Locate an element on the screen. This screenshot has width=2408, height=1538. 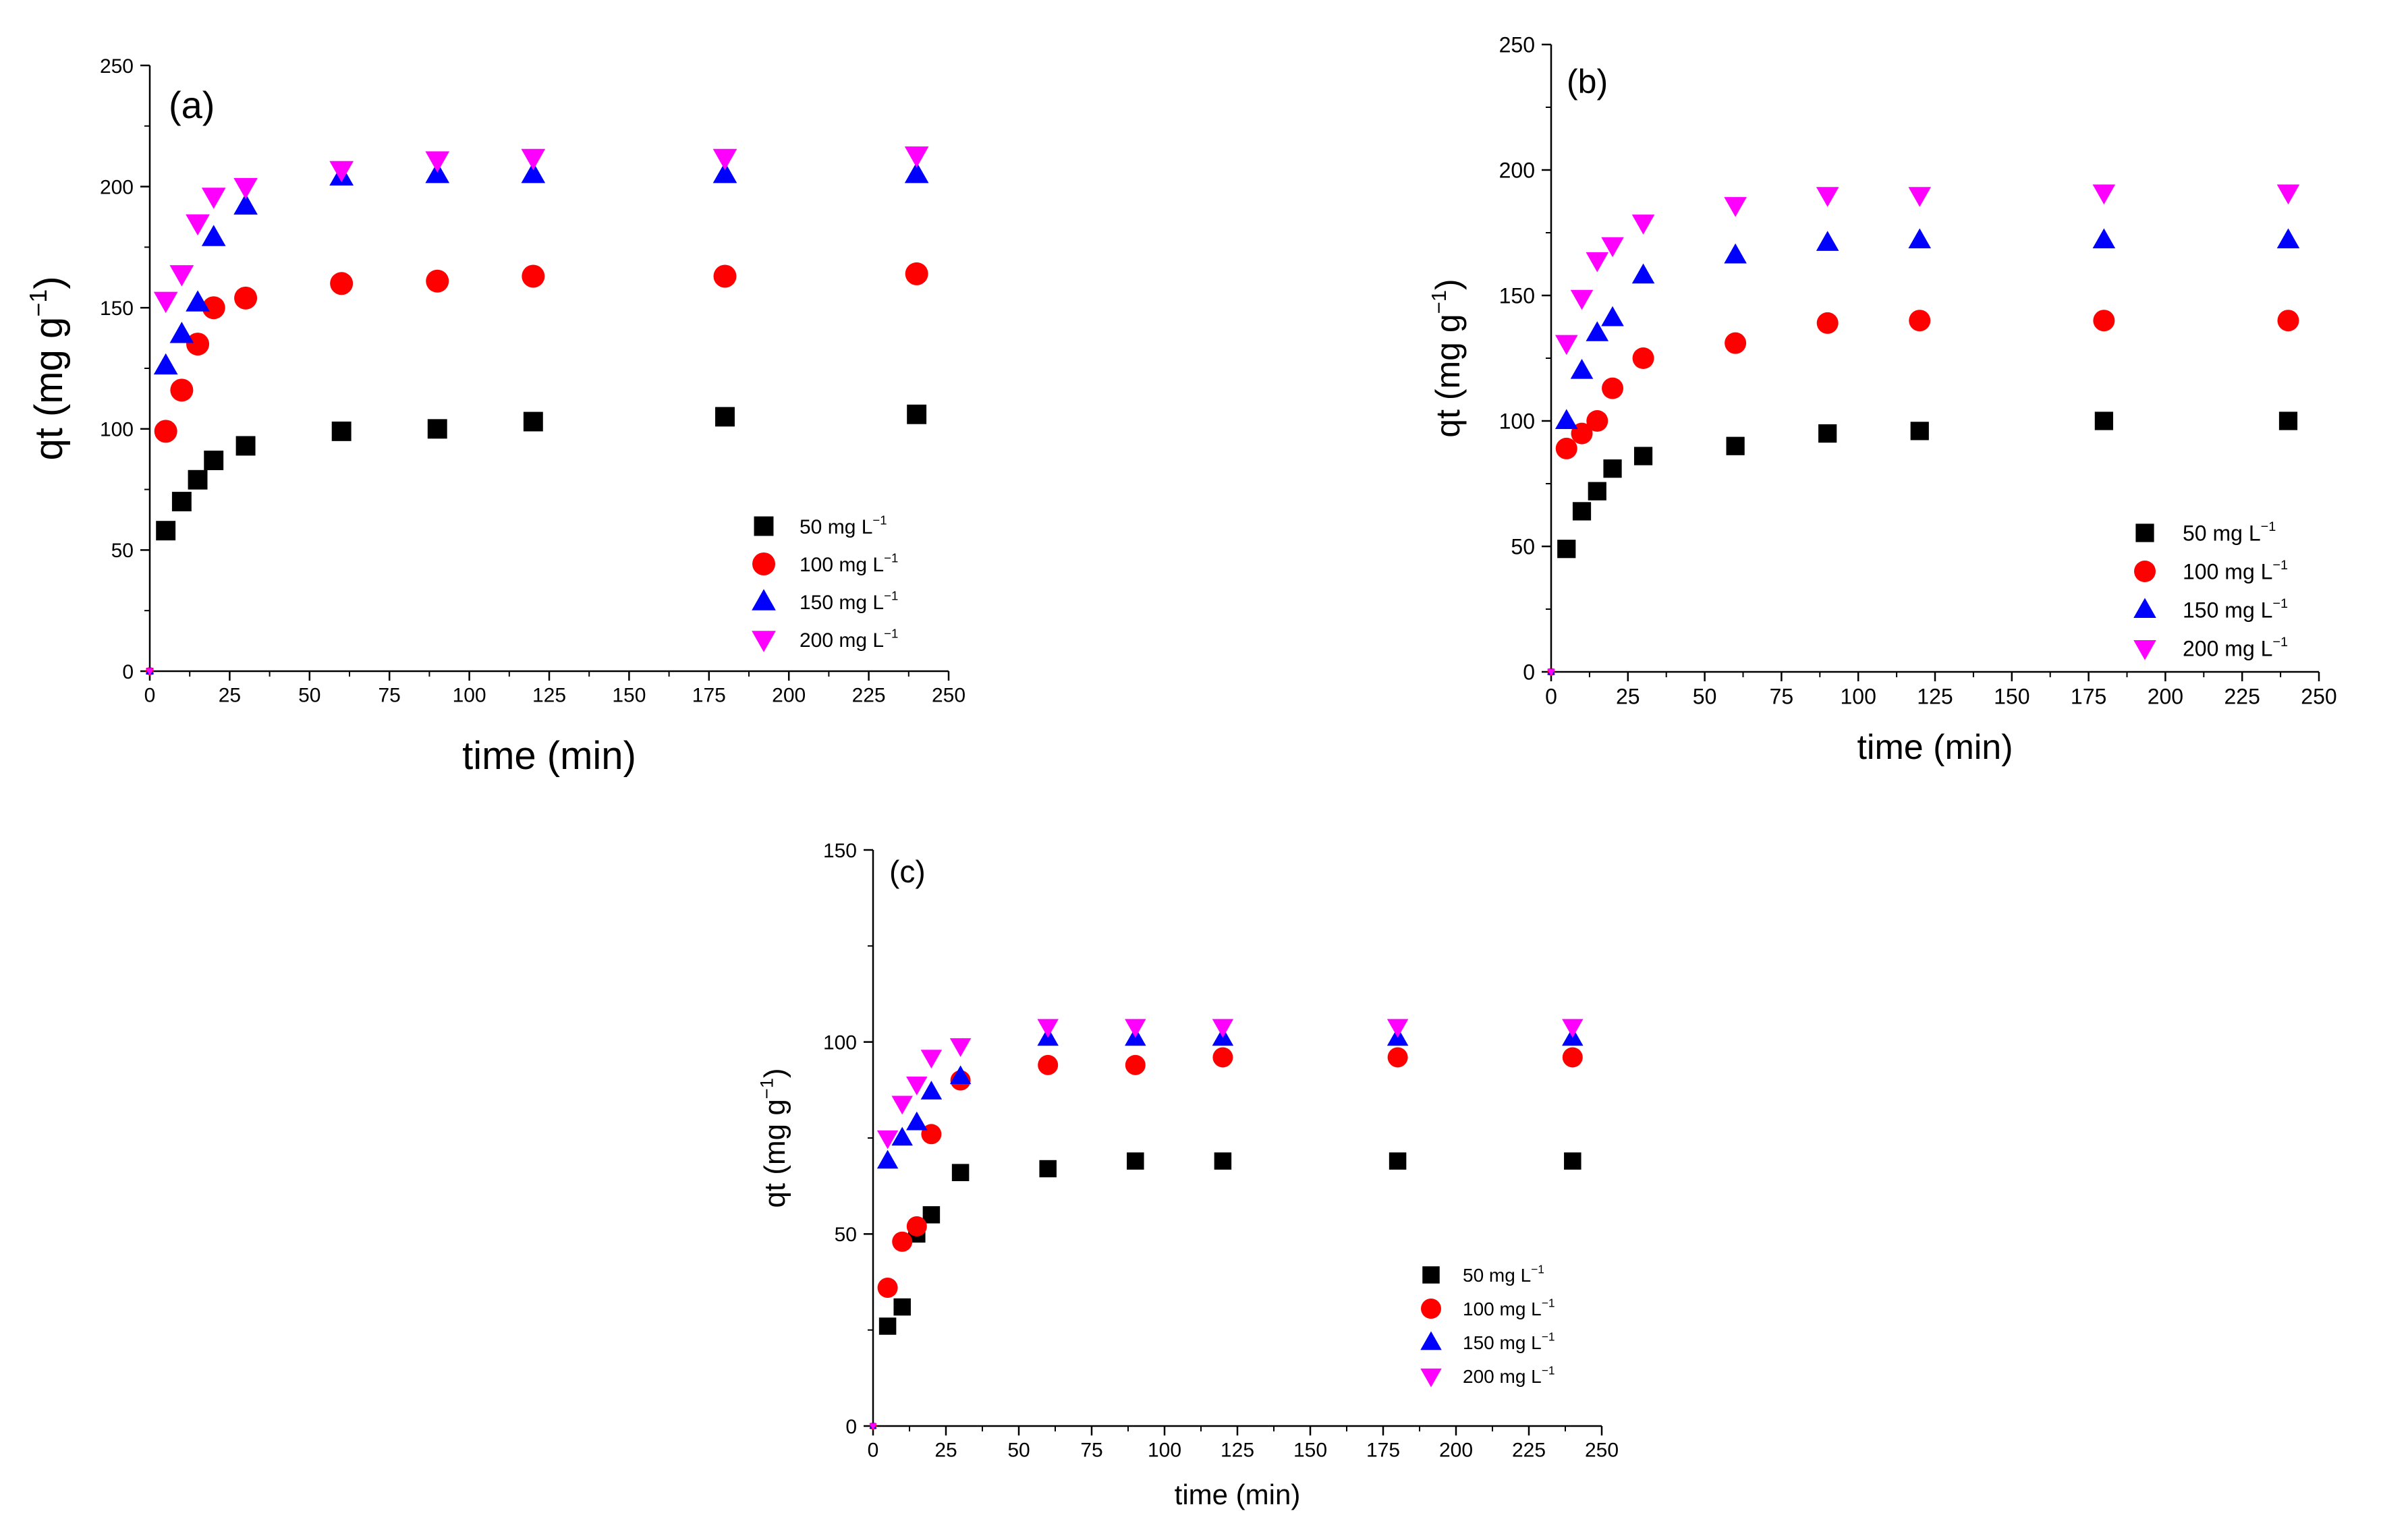
x-tick-label: 250 is located at coordinates (948, 696).